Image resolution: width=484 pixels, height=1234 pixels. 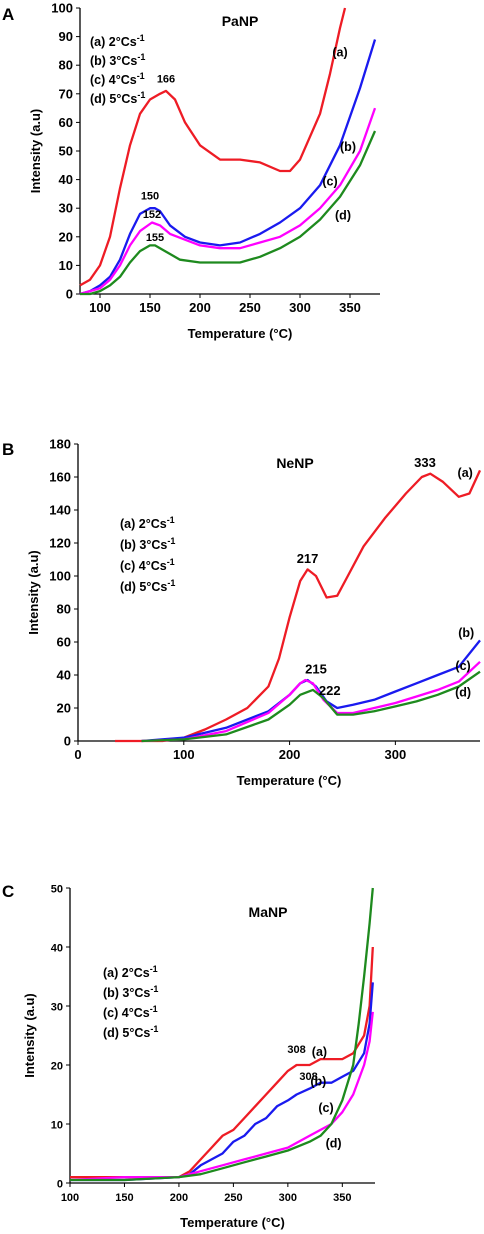 What do you see at coordinates (166, 79) in the screenshot?
I see `peak-label: 166` at bounding box center [166, 79].